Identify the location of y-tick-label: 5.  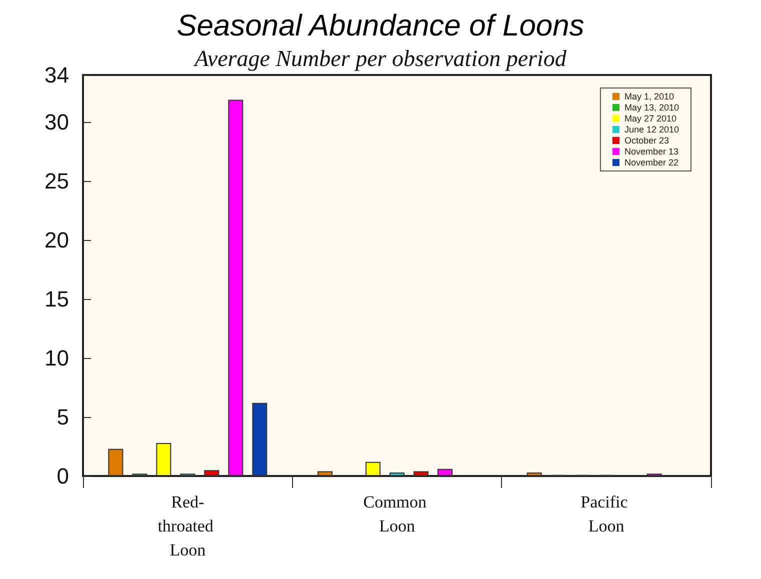
(62, 417).